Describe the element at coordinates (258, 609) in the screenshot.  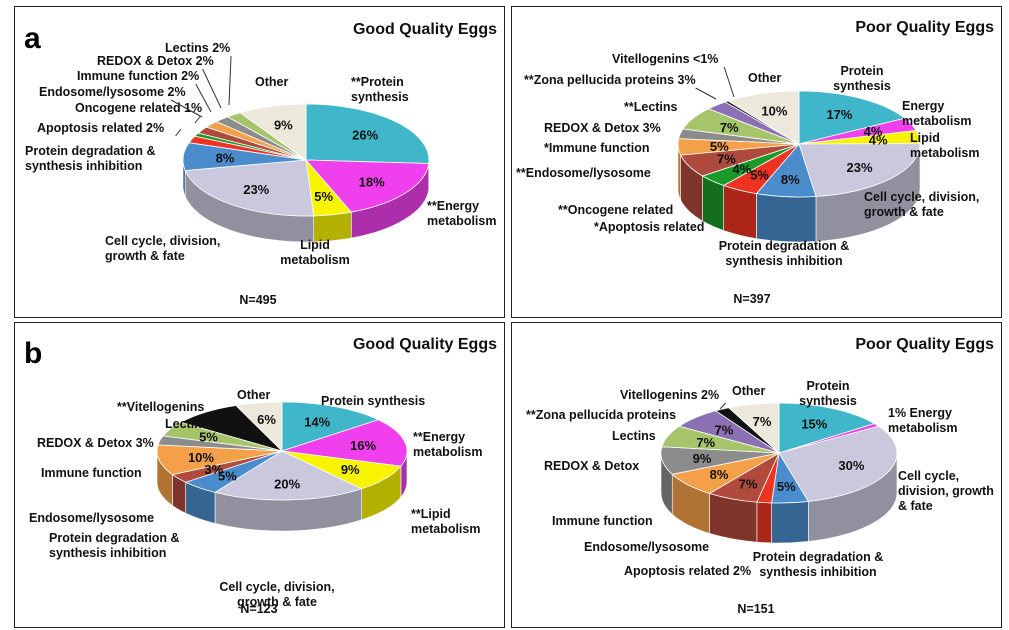
I see `sample-size-label: N=123` at that location.